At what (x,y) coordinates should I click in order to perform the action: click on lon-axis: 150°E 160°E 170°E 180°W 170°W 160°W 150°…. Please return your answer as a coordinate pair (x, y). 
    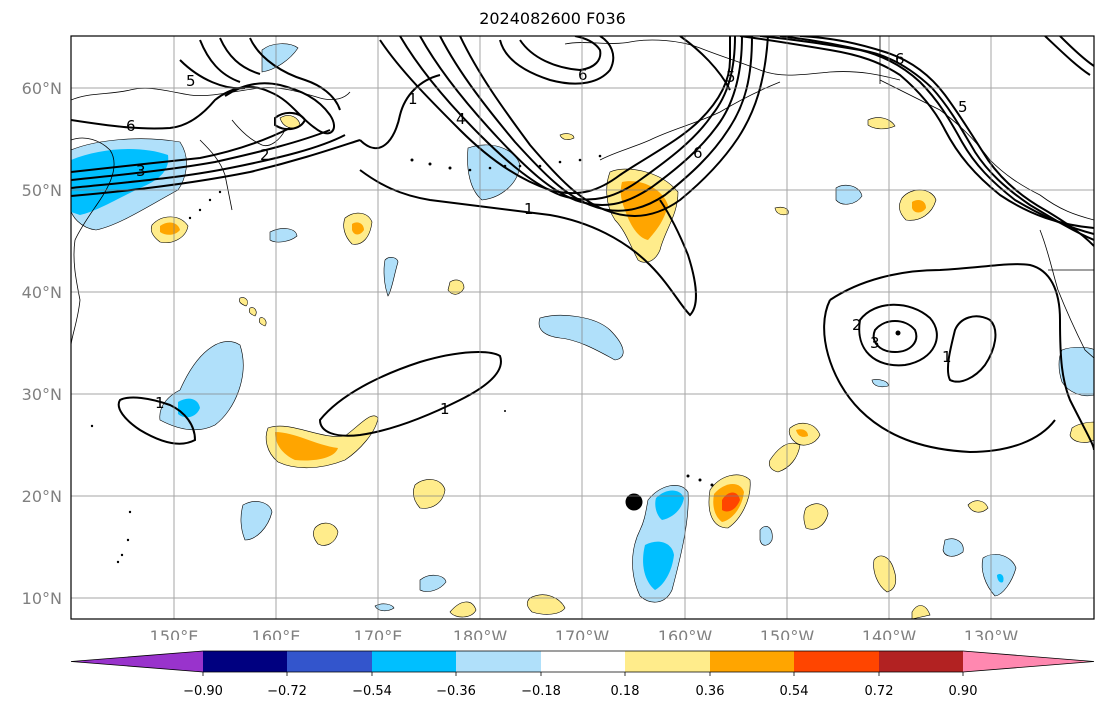
    Looking at the image, I should click on (584, 633).